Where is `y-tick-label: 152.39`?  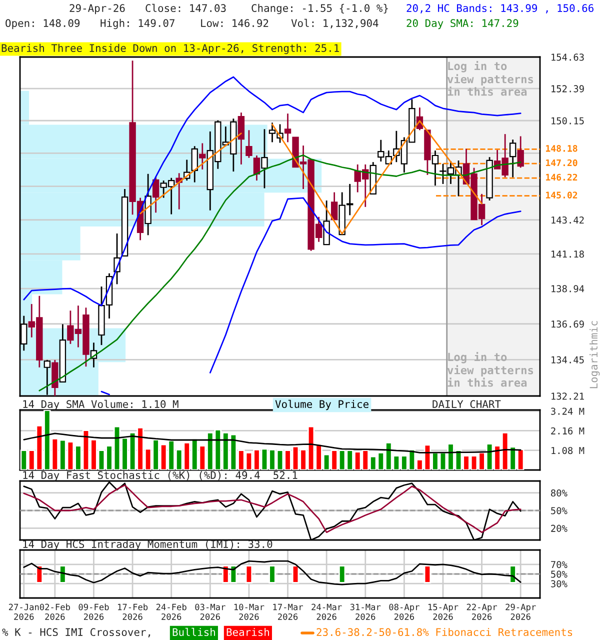 y-tick-label: 152.39 is located at coordinates (568, 88).